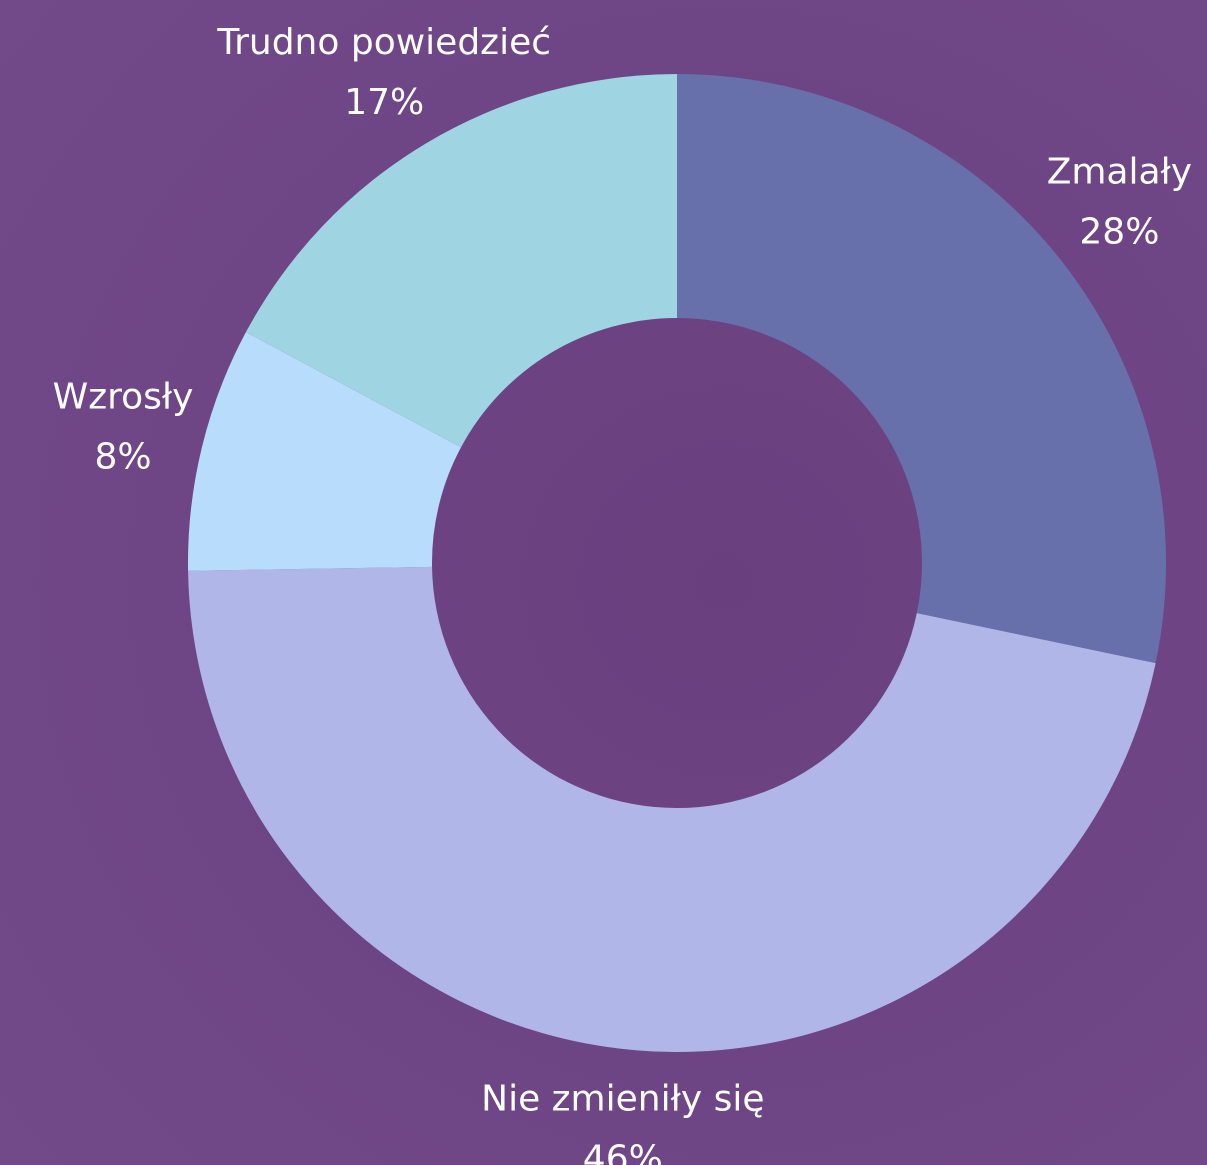 The height and width of the screenshot is (1165, 1207). I want to click on slice-label: Nie zmieniły się, so click(622, 1098).